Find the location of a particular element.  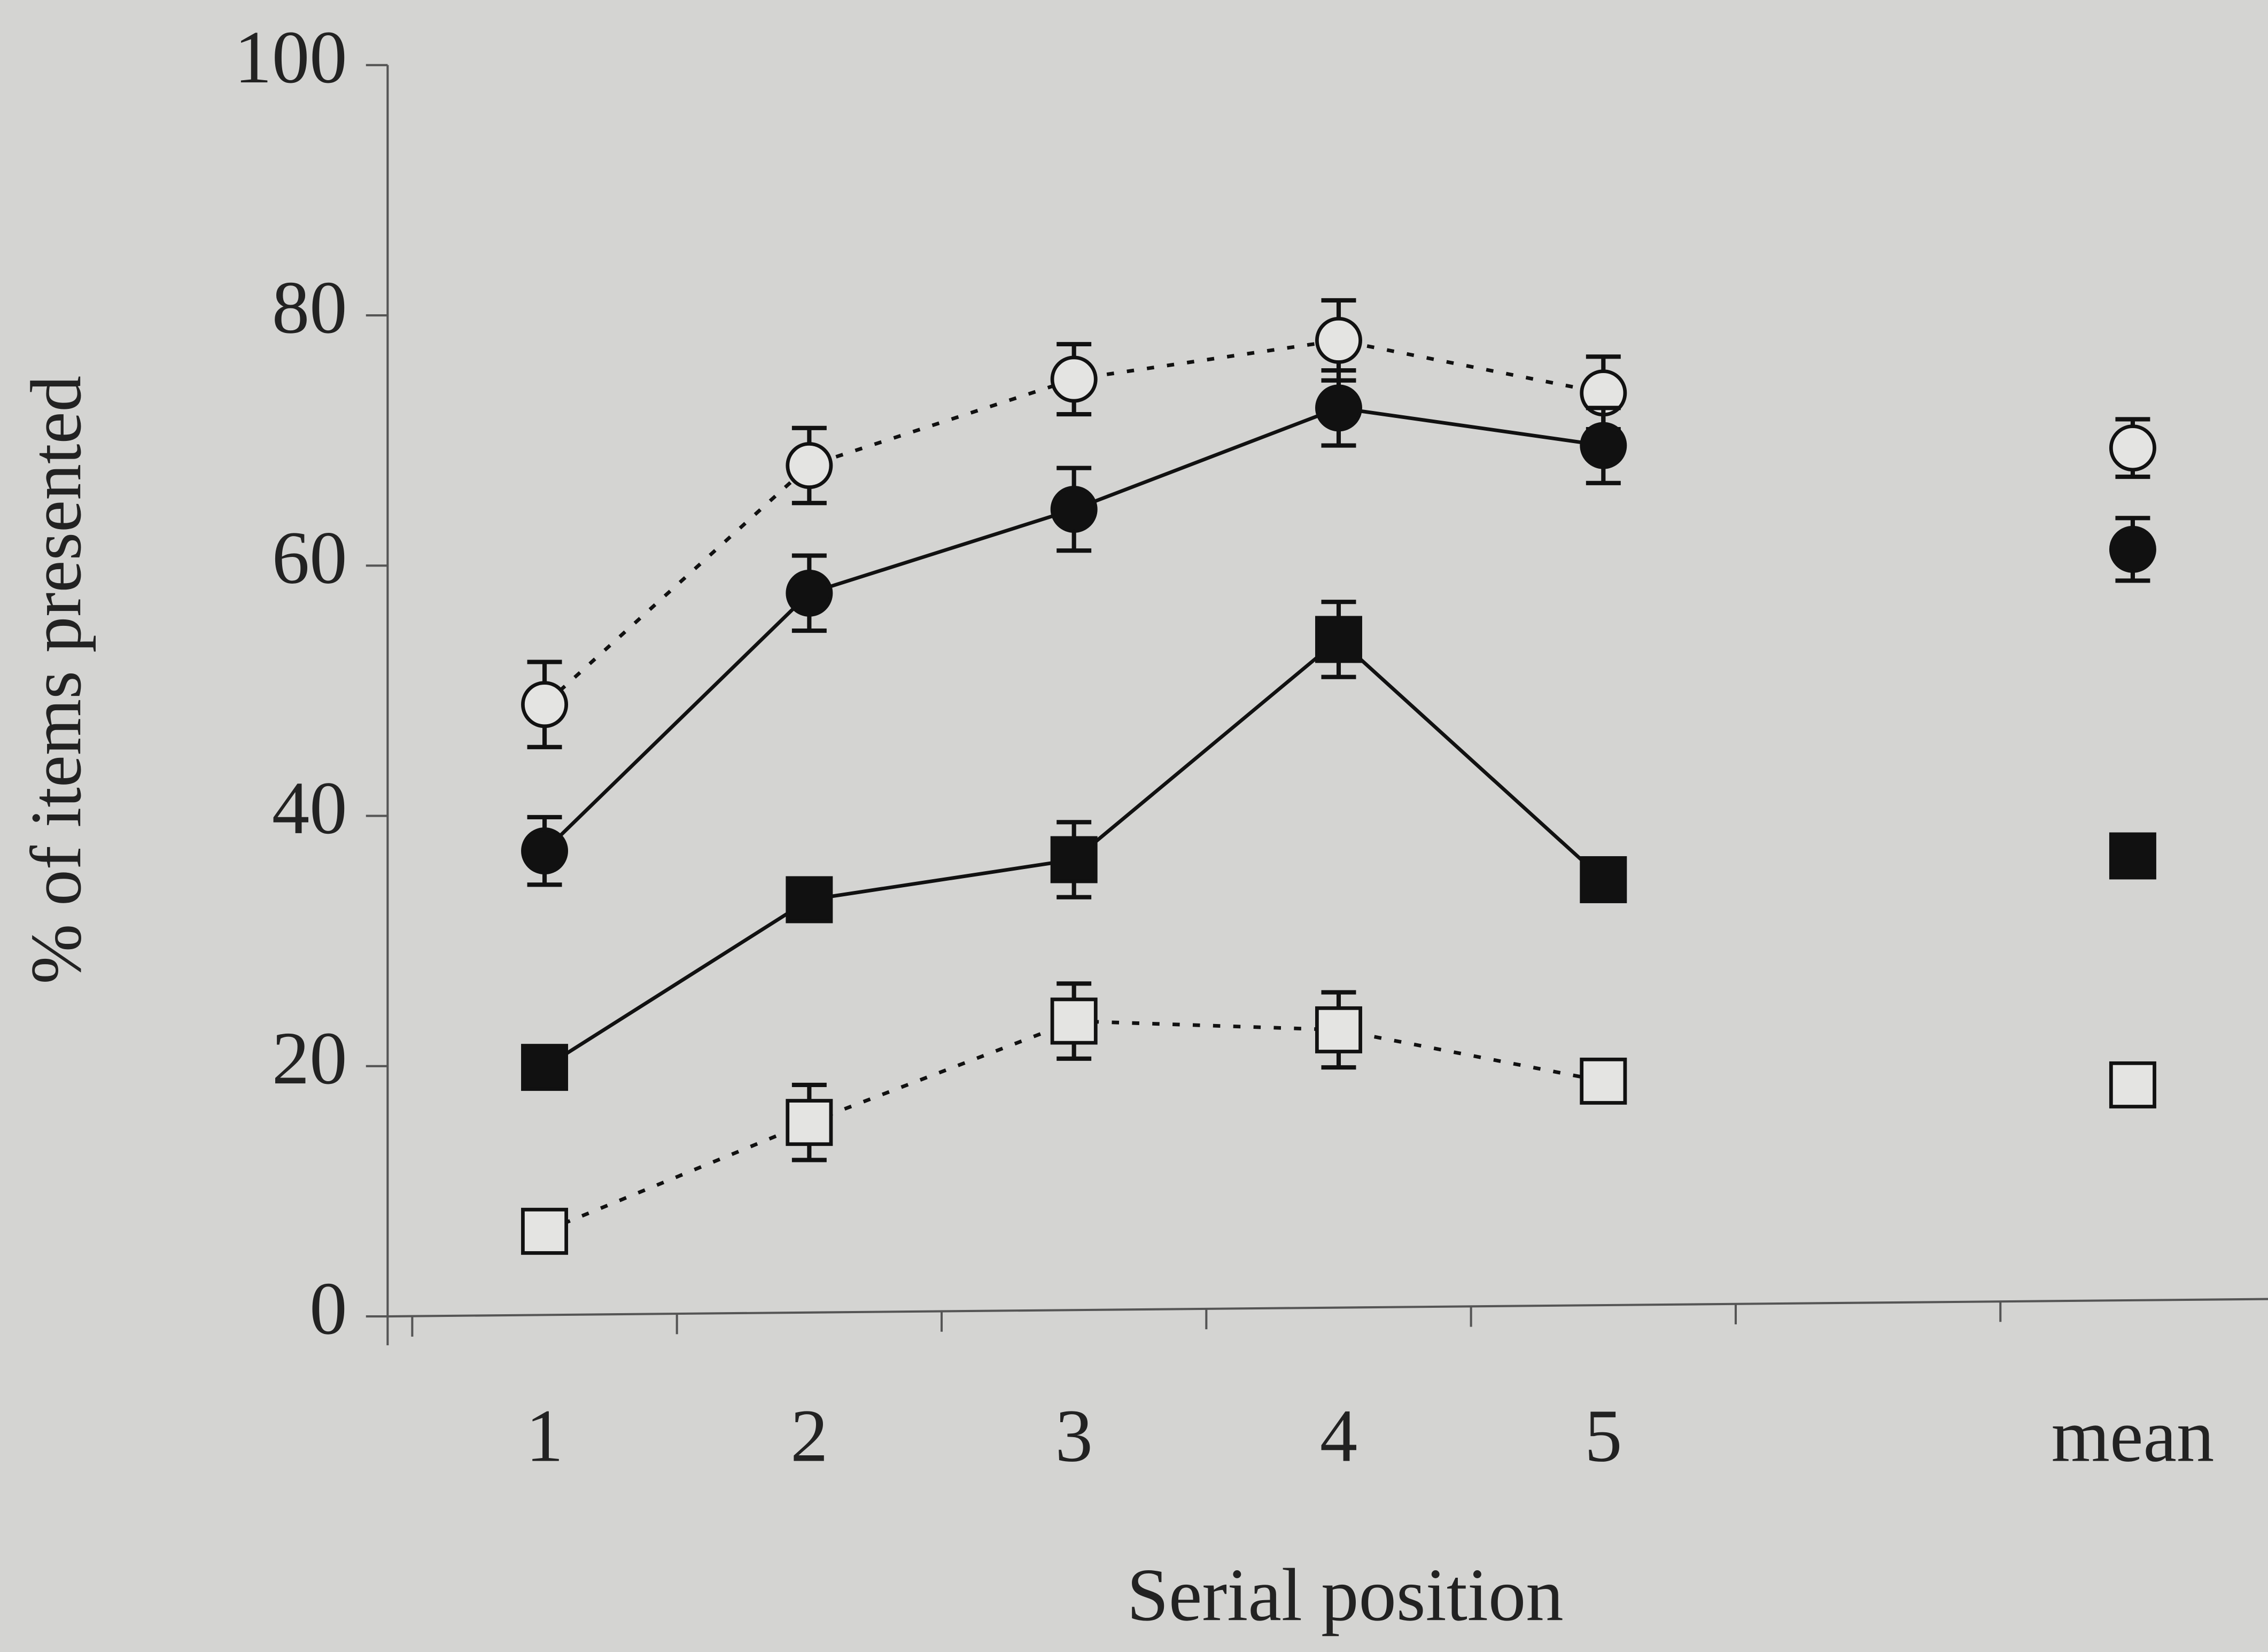

x-tick-label: 1 is located at coordinates (544, 1436).